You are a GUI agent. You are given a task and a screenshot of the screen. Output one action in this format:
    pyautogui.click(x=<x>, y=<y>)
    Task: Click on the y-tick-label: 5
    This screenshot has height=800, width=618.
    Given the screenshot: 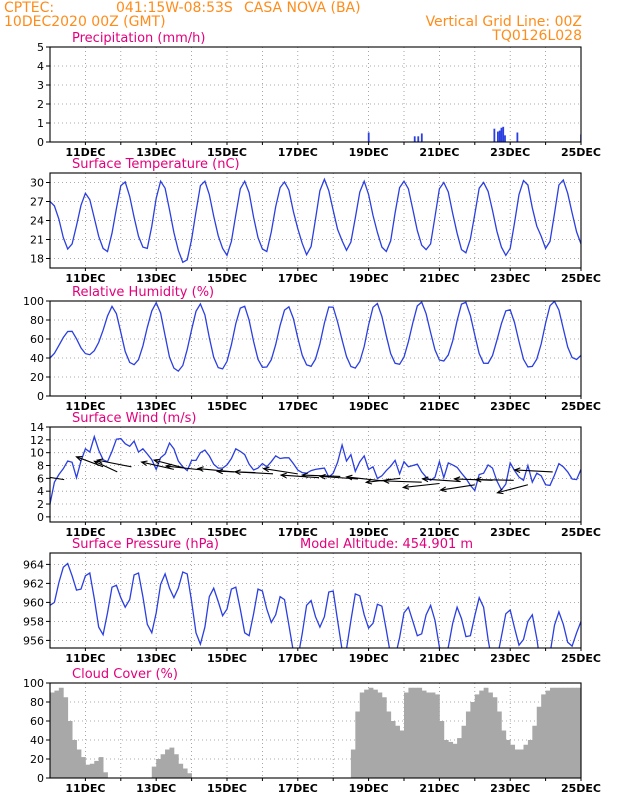 What is the action you would take?
    pyautogui.click(x=40, y=47)
    